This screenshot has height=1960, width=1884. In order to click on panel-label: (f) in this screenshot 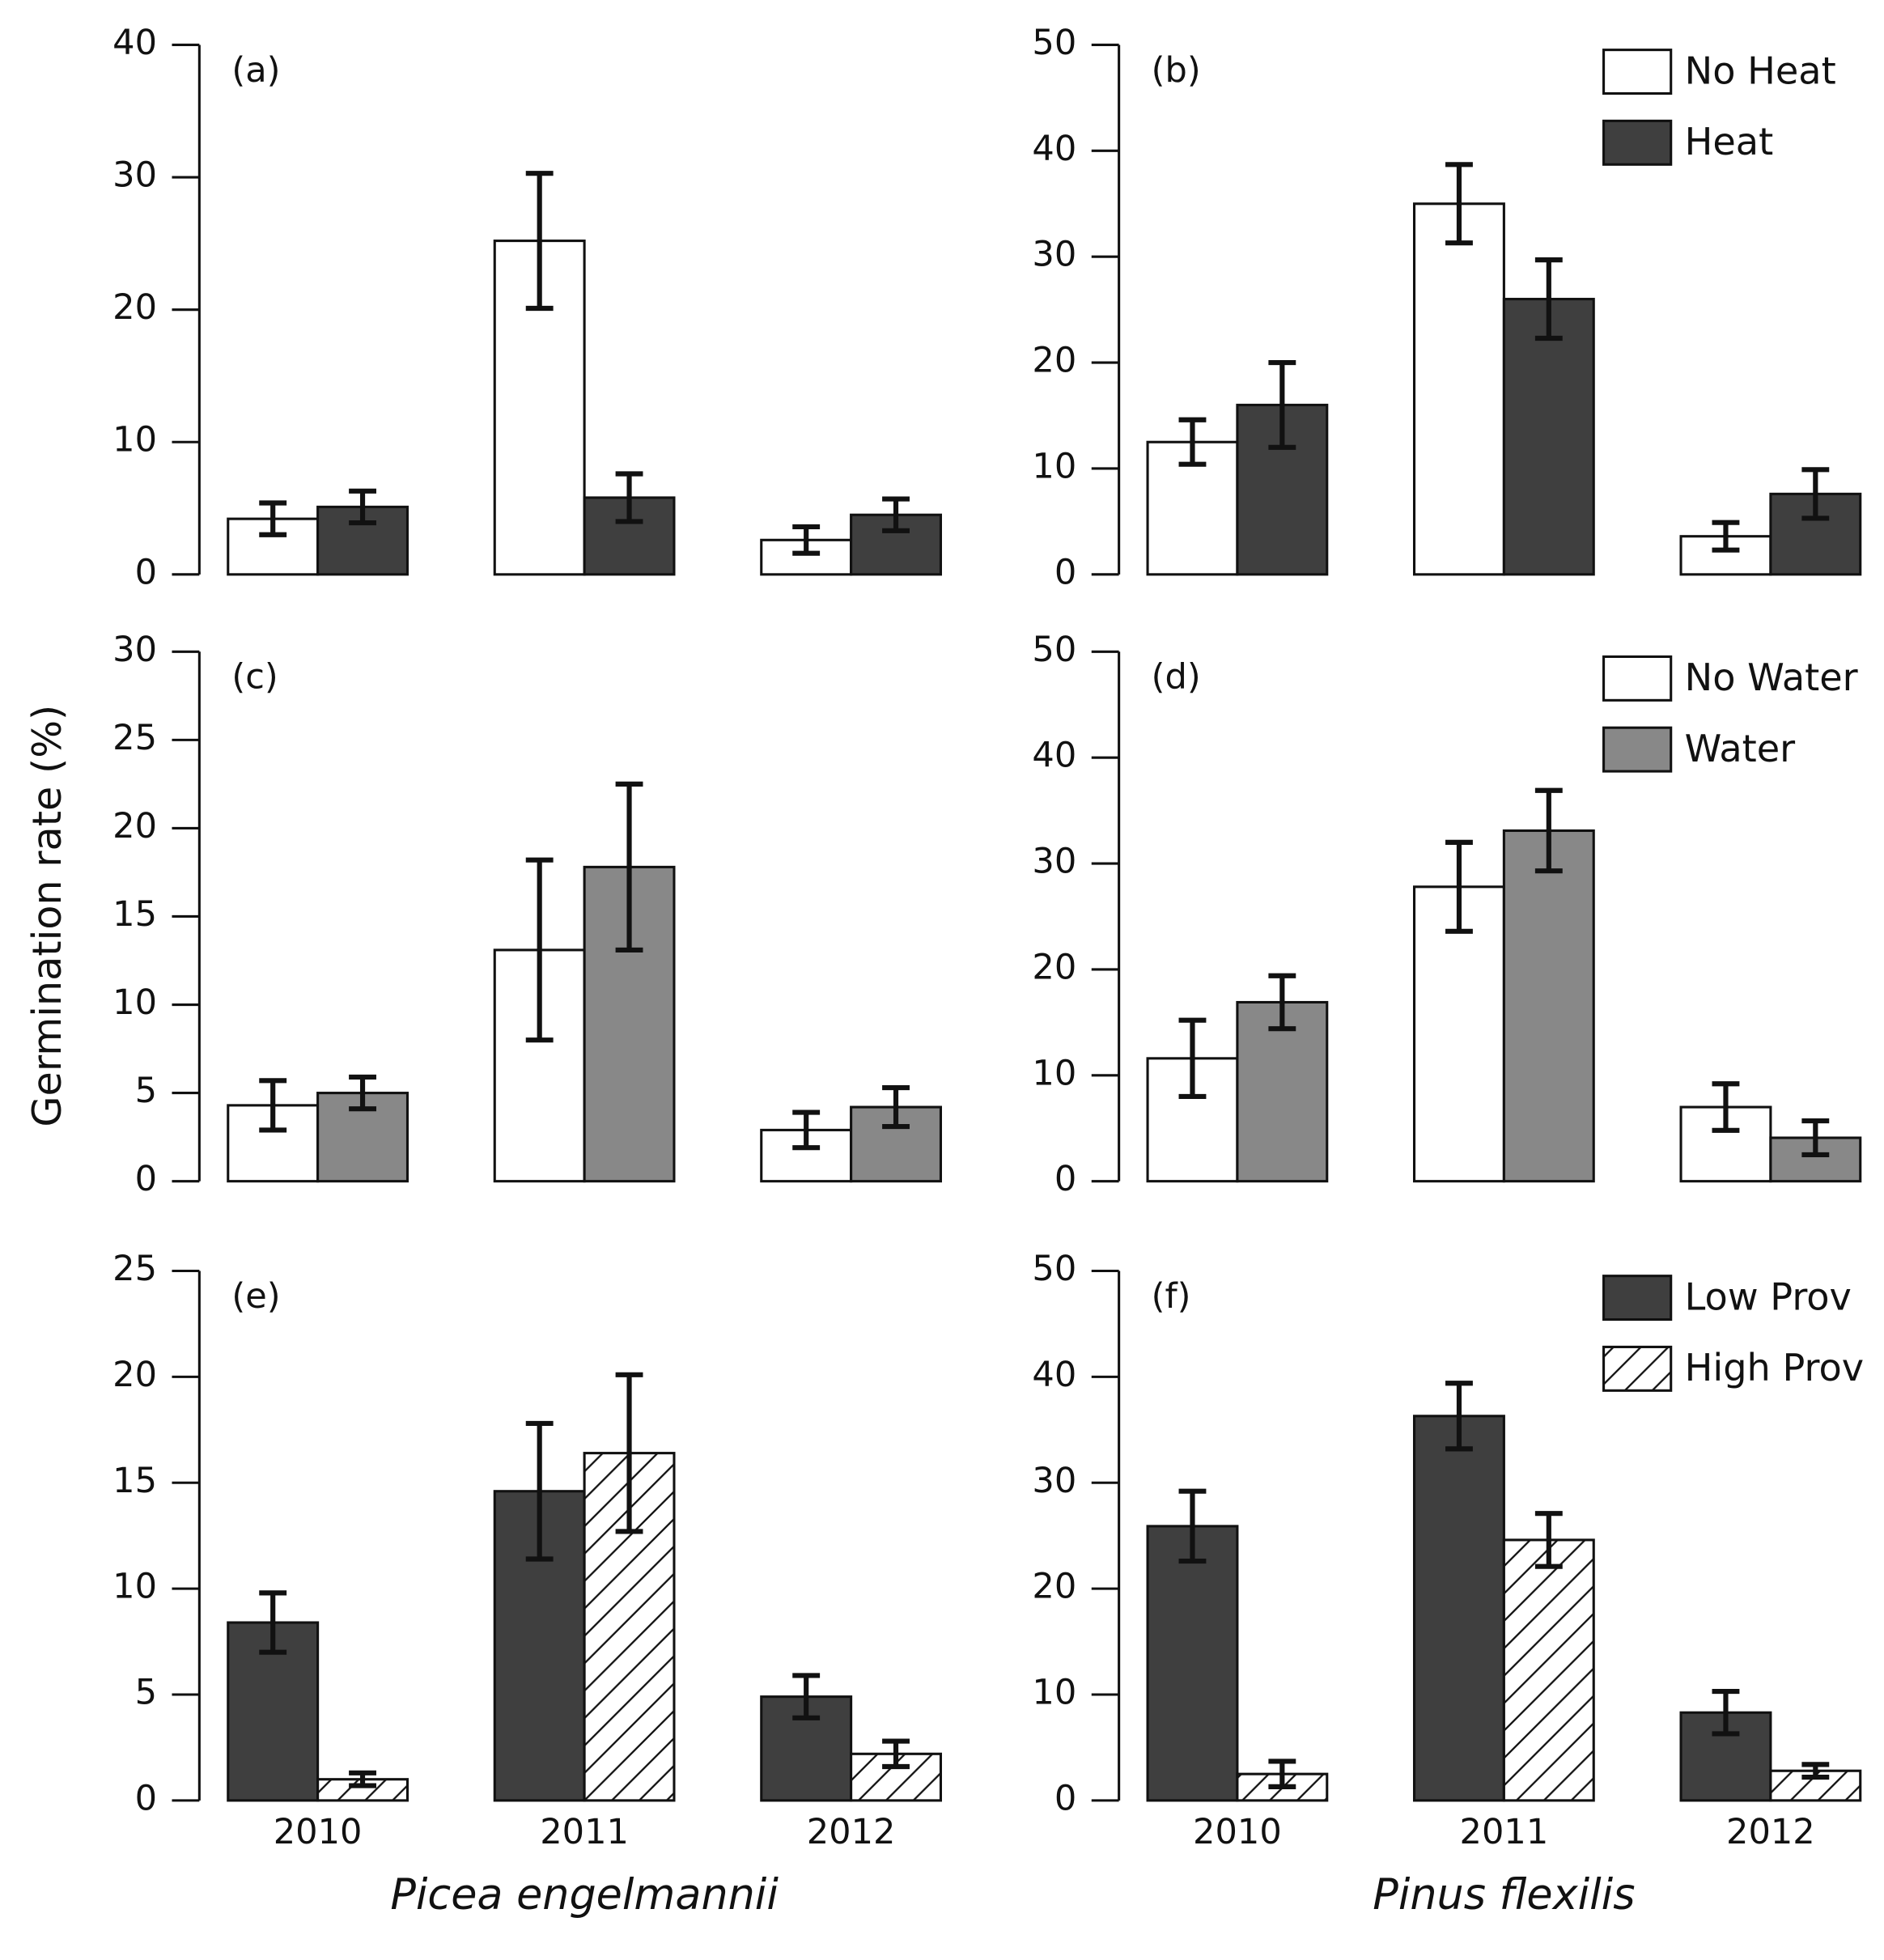, I will do `click(1171, 1297)`.